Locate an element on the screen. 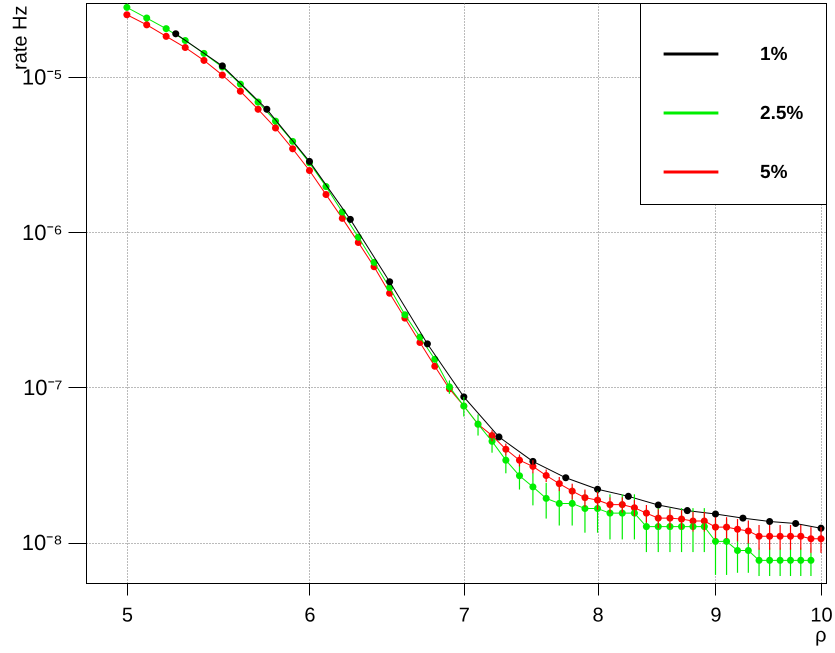 This screenshot has height=653, width=835. x-tick-label: 6 is located at coordinates (310, 615).